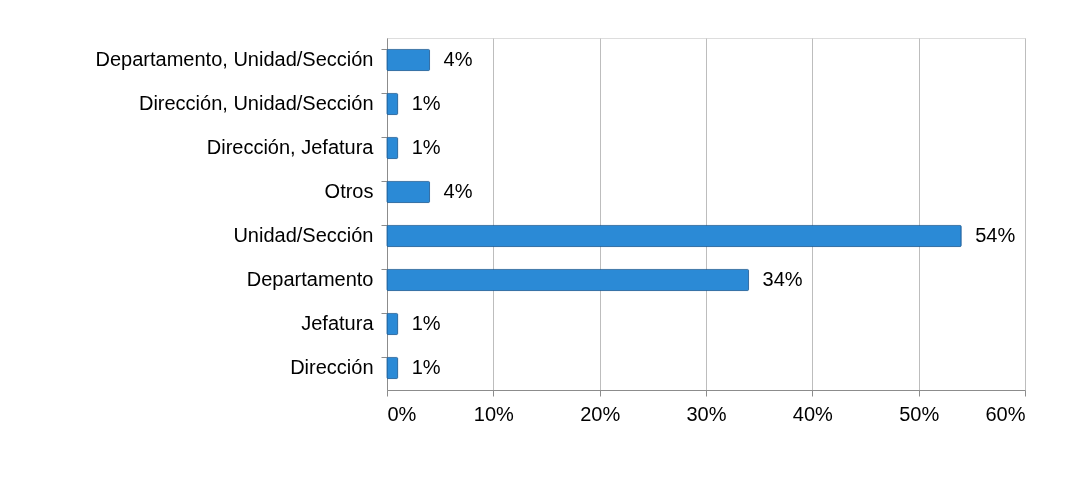  I want to click on y-tick-label: Departamento, so click(310, 279).